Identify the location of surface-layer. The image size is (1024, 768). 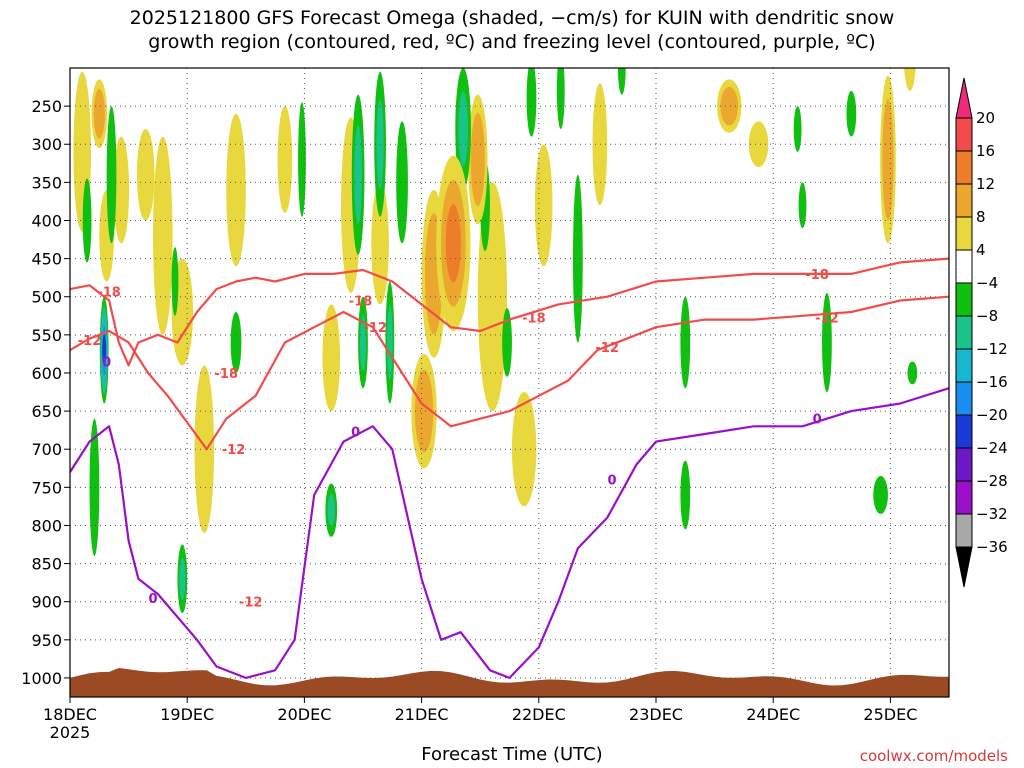
(509, 682).